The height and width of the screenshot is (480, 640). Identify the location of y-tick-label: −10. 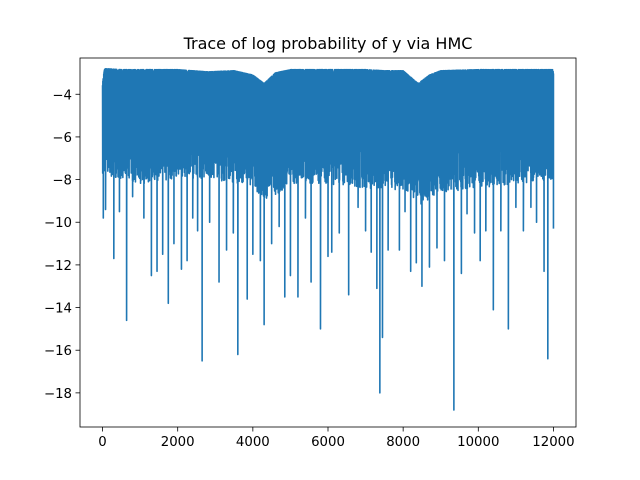
(58, 223).